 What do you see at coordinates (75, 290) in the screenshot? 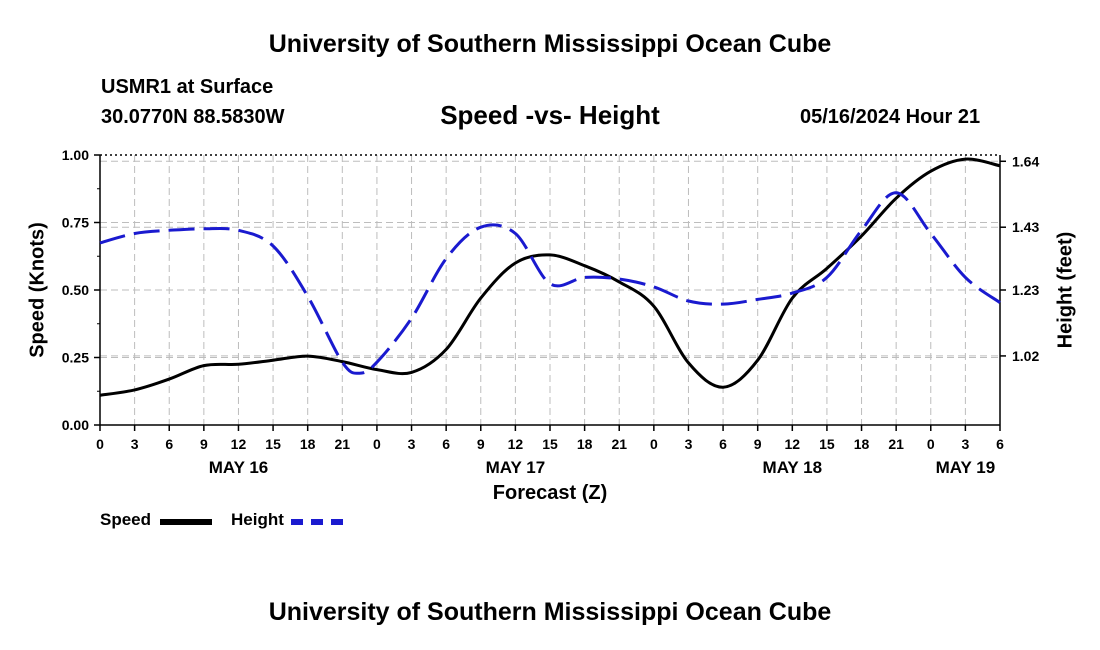
I see `y-tick-left-label: 0.50` at bounding box center [75, 290].